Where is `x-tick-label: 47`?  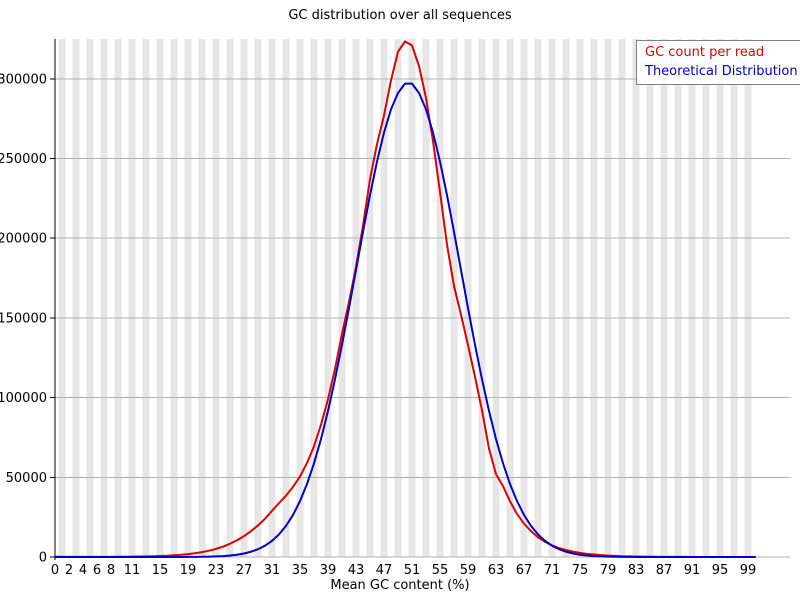
x-tick-label: 47 is located at coordinates (384, 570).